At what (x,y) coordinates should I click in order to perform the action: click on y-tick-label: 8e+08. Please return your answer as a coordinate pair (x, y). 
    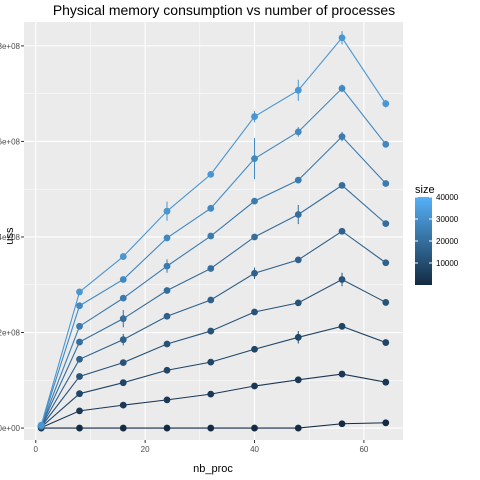
    Looking at the image, I should click on (10, 46).